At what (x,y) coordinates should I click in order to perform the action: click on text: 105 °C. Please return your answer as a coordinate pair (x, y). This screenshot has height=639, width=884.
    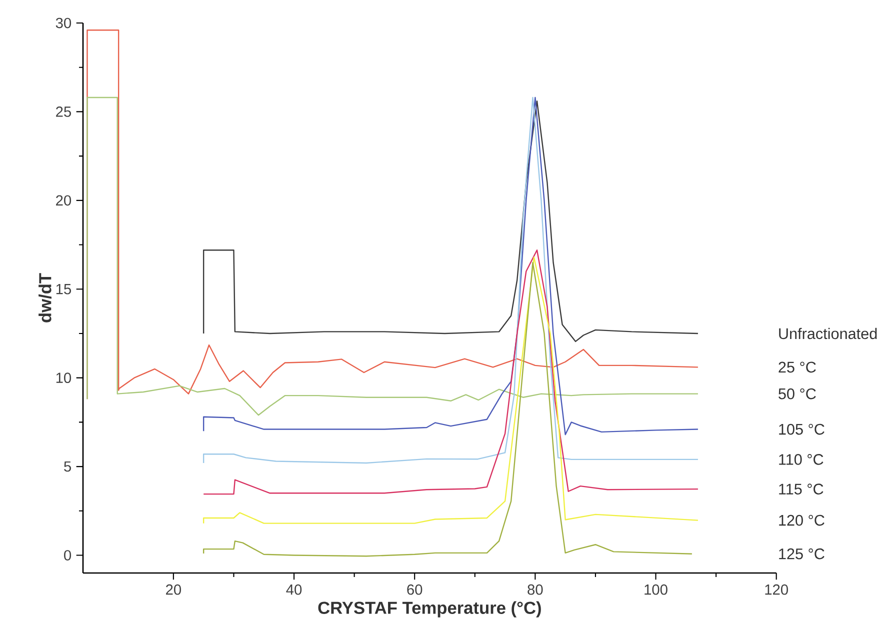
    Looking at the image, I should click on (801, 429).